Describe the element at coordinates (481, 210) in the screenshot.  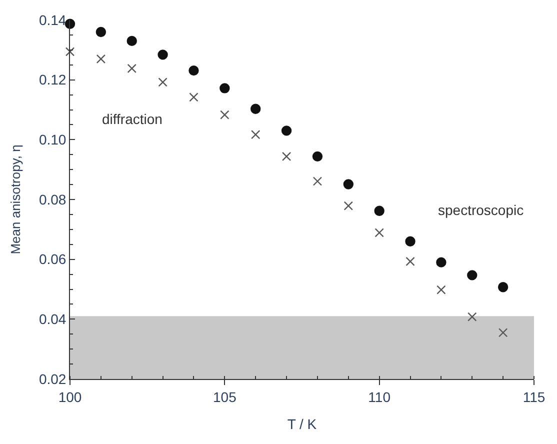
I see `text: spectroscopic` at that location.